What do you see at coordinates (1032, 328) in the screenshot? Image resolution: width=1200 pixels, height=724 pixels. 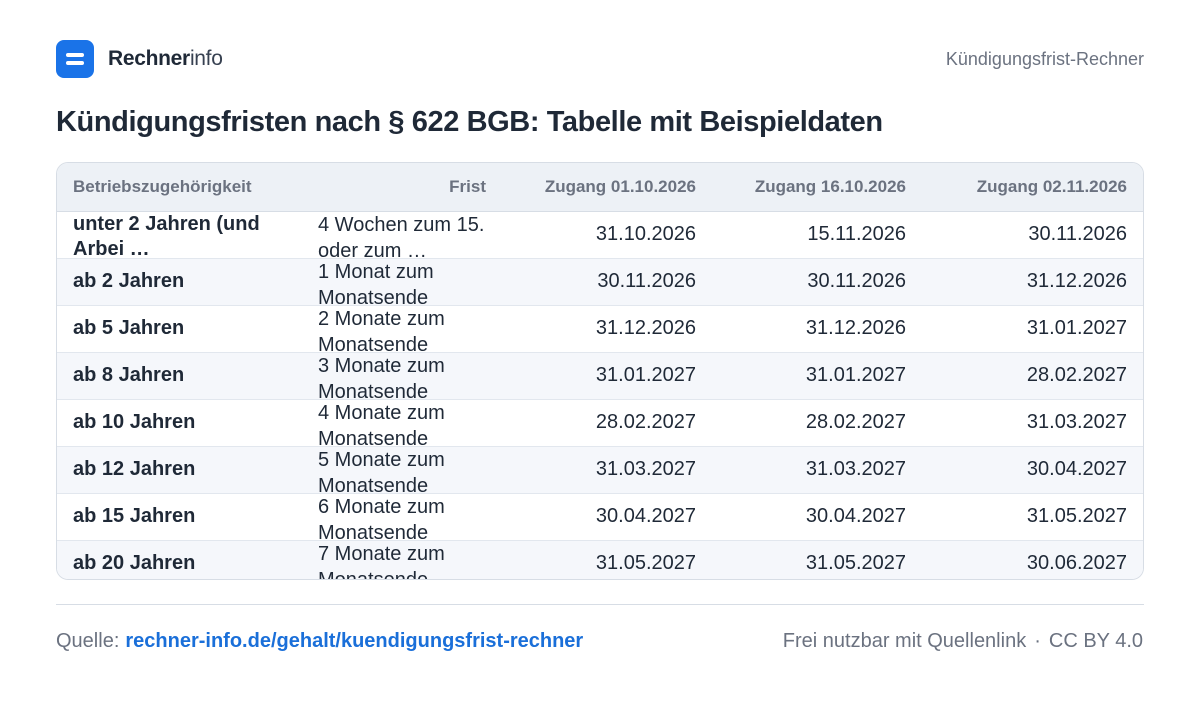 I see `cell-date-3: 31.01.2027` at bounding box center [1032, 328].